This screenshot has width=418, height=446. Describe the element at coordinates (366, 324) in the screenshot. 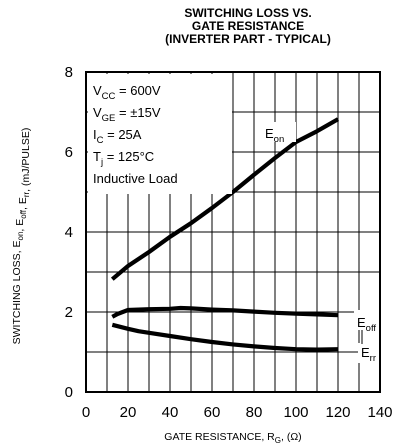

I see `series-label-Eoff: Eoff` at that location.